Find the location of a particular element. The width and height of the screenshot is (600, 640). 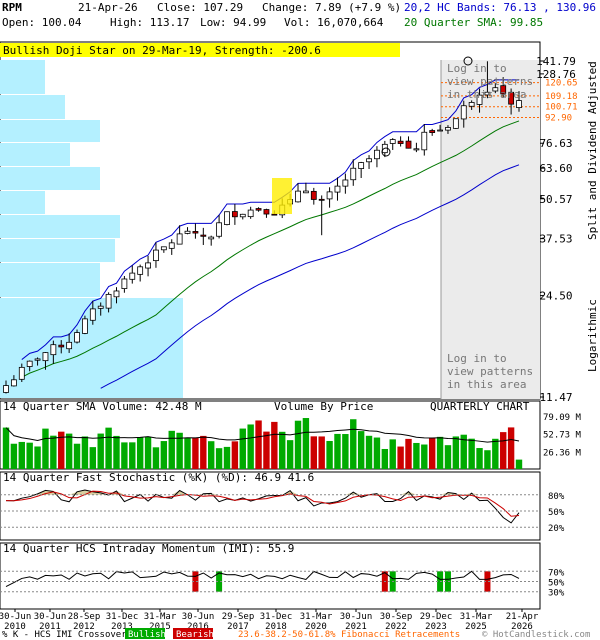

doji-highlight is located at coordinates (282, 196).